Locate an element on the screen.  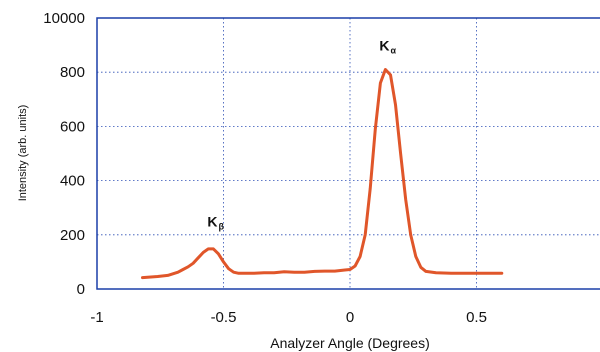
x-tick-label: -1 is located at coordinates (96, 317).